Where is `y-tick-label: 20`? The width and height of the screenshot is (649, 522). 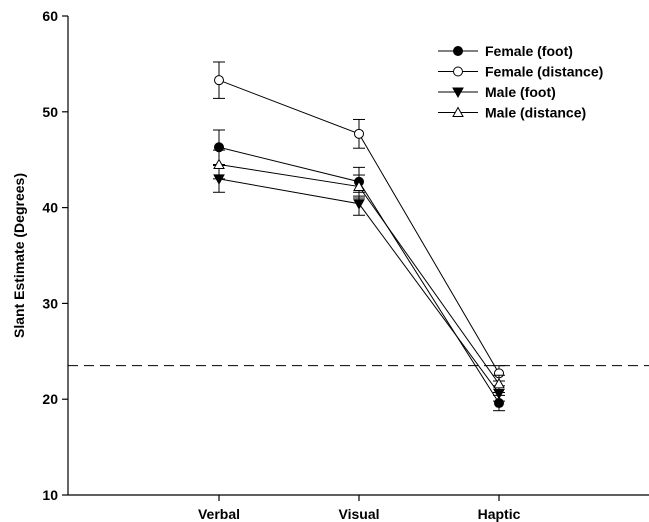 y-tick-label: 20 is located at coordinates (50, 399).